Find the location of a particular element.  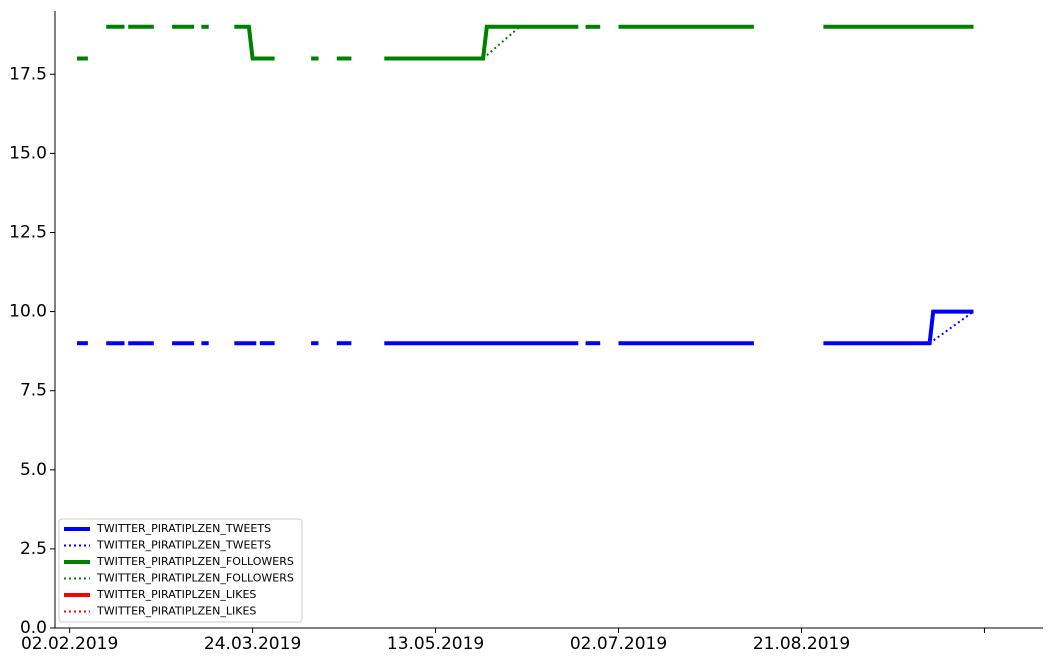

x-tick-label-2: 13.05.2019 is located at coordinates (435, 644).